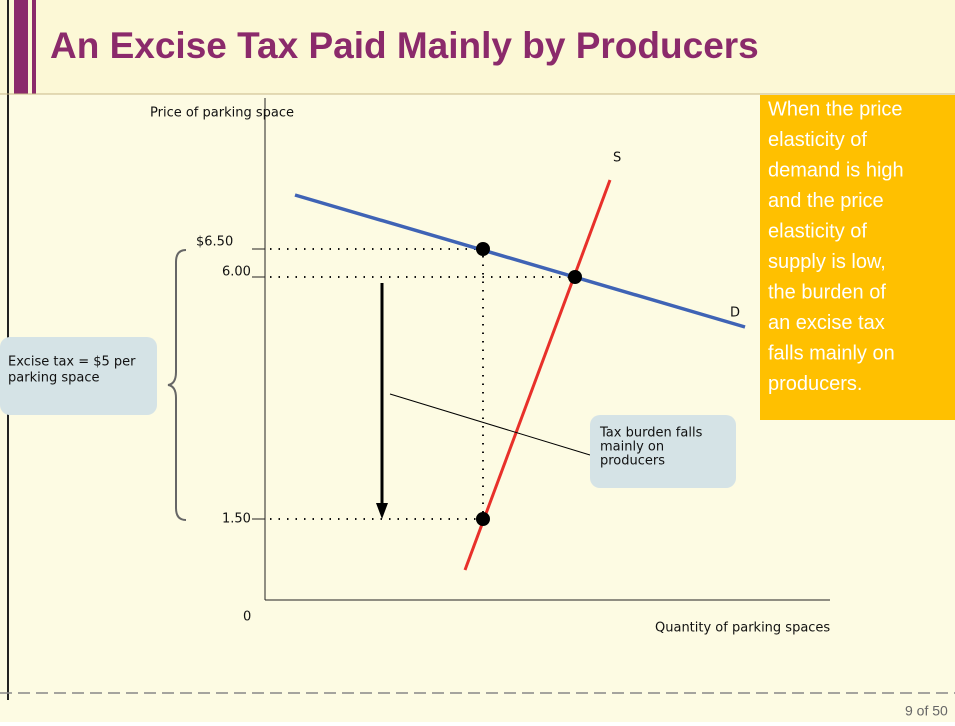 The width and height of the screenshot is (955, 726). Describe the element at coordinates (236, 519) in the screenshot. I see `price-label: 1.50` at that location.